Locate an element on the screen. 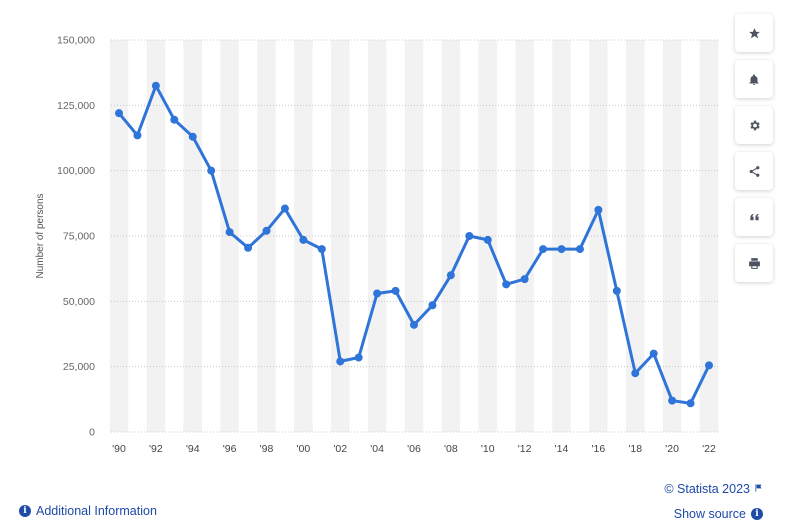 The width and height of the screenshot is (791, 529). print-icon is located at coordinates (754, 263).